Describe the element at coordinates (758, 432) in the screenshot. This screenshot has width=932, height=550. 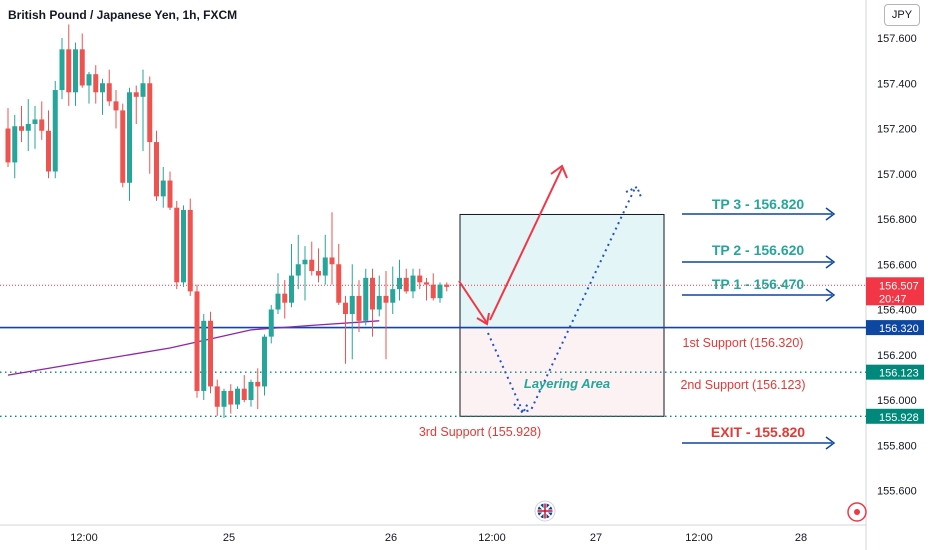
I see `exit-label: EXIT - 155.820` at that location.